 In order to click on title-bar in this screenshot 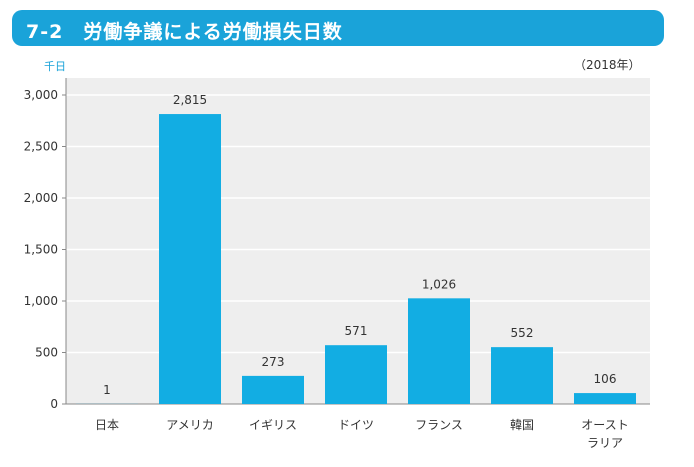, I will do `click(338, 28)`.